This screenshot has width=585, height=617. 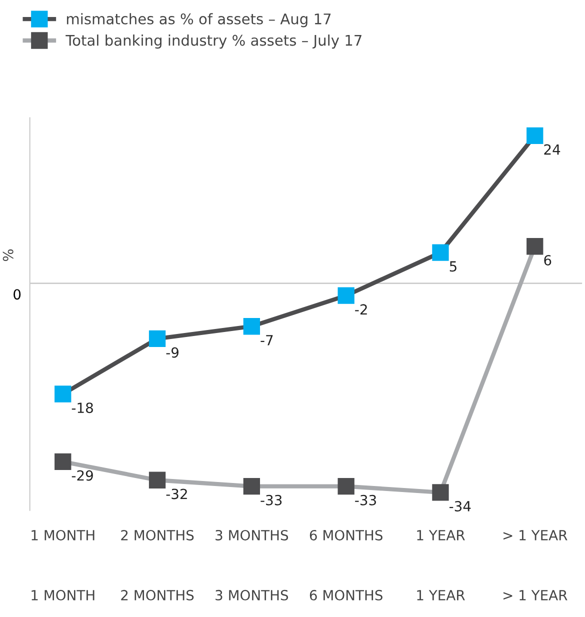 What do you see at coordinates (176, 494) in the screenshot?
I see `data-label: -32` at bounding box center [176, 494].